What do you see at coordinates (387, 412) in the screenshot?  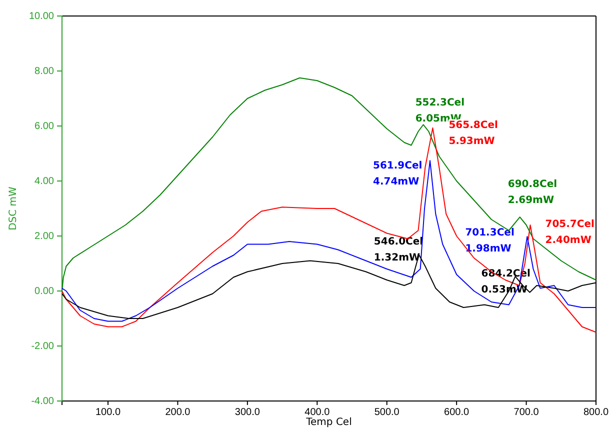 I see `x-tick-label: 500.0` at bounding box center [387, 412].